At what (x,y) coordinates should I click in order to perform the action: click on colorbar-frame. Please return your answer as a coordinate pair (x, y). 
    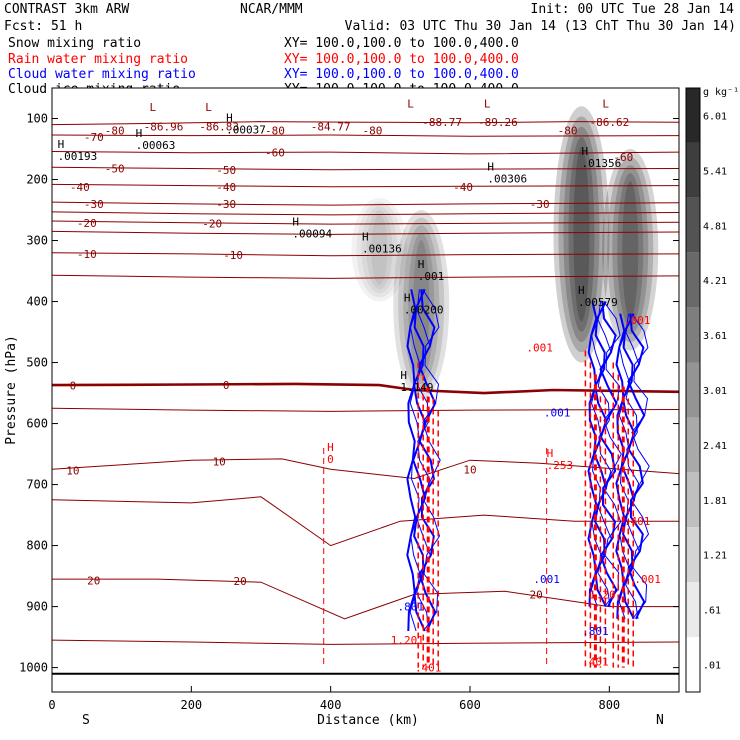
    Looking at the image, I should click on (693, 390).